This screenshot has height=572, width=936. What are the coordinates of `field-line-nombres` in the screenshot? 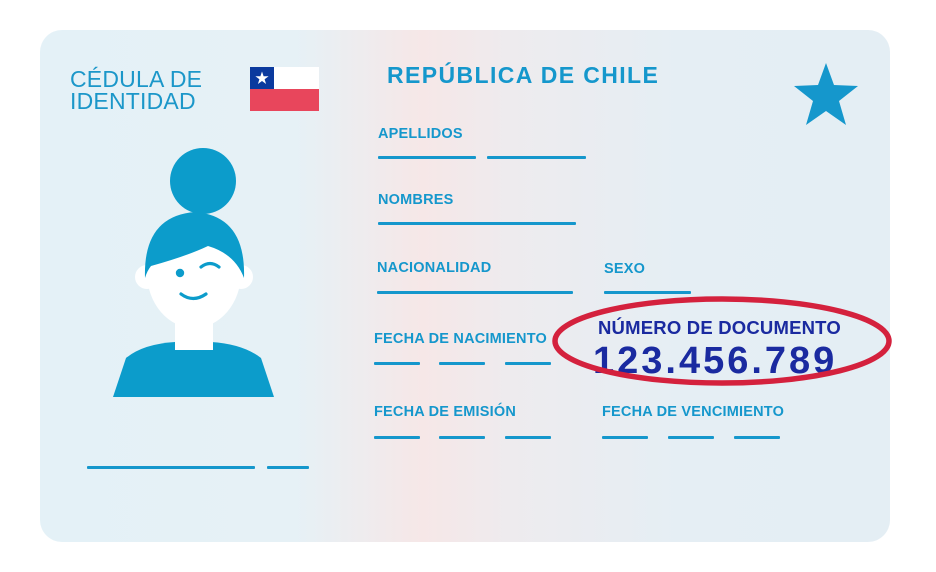 It's located at (477, 223).